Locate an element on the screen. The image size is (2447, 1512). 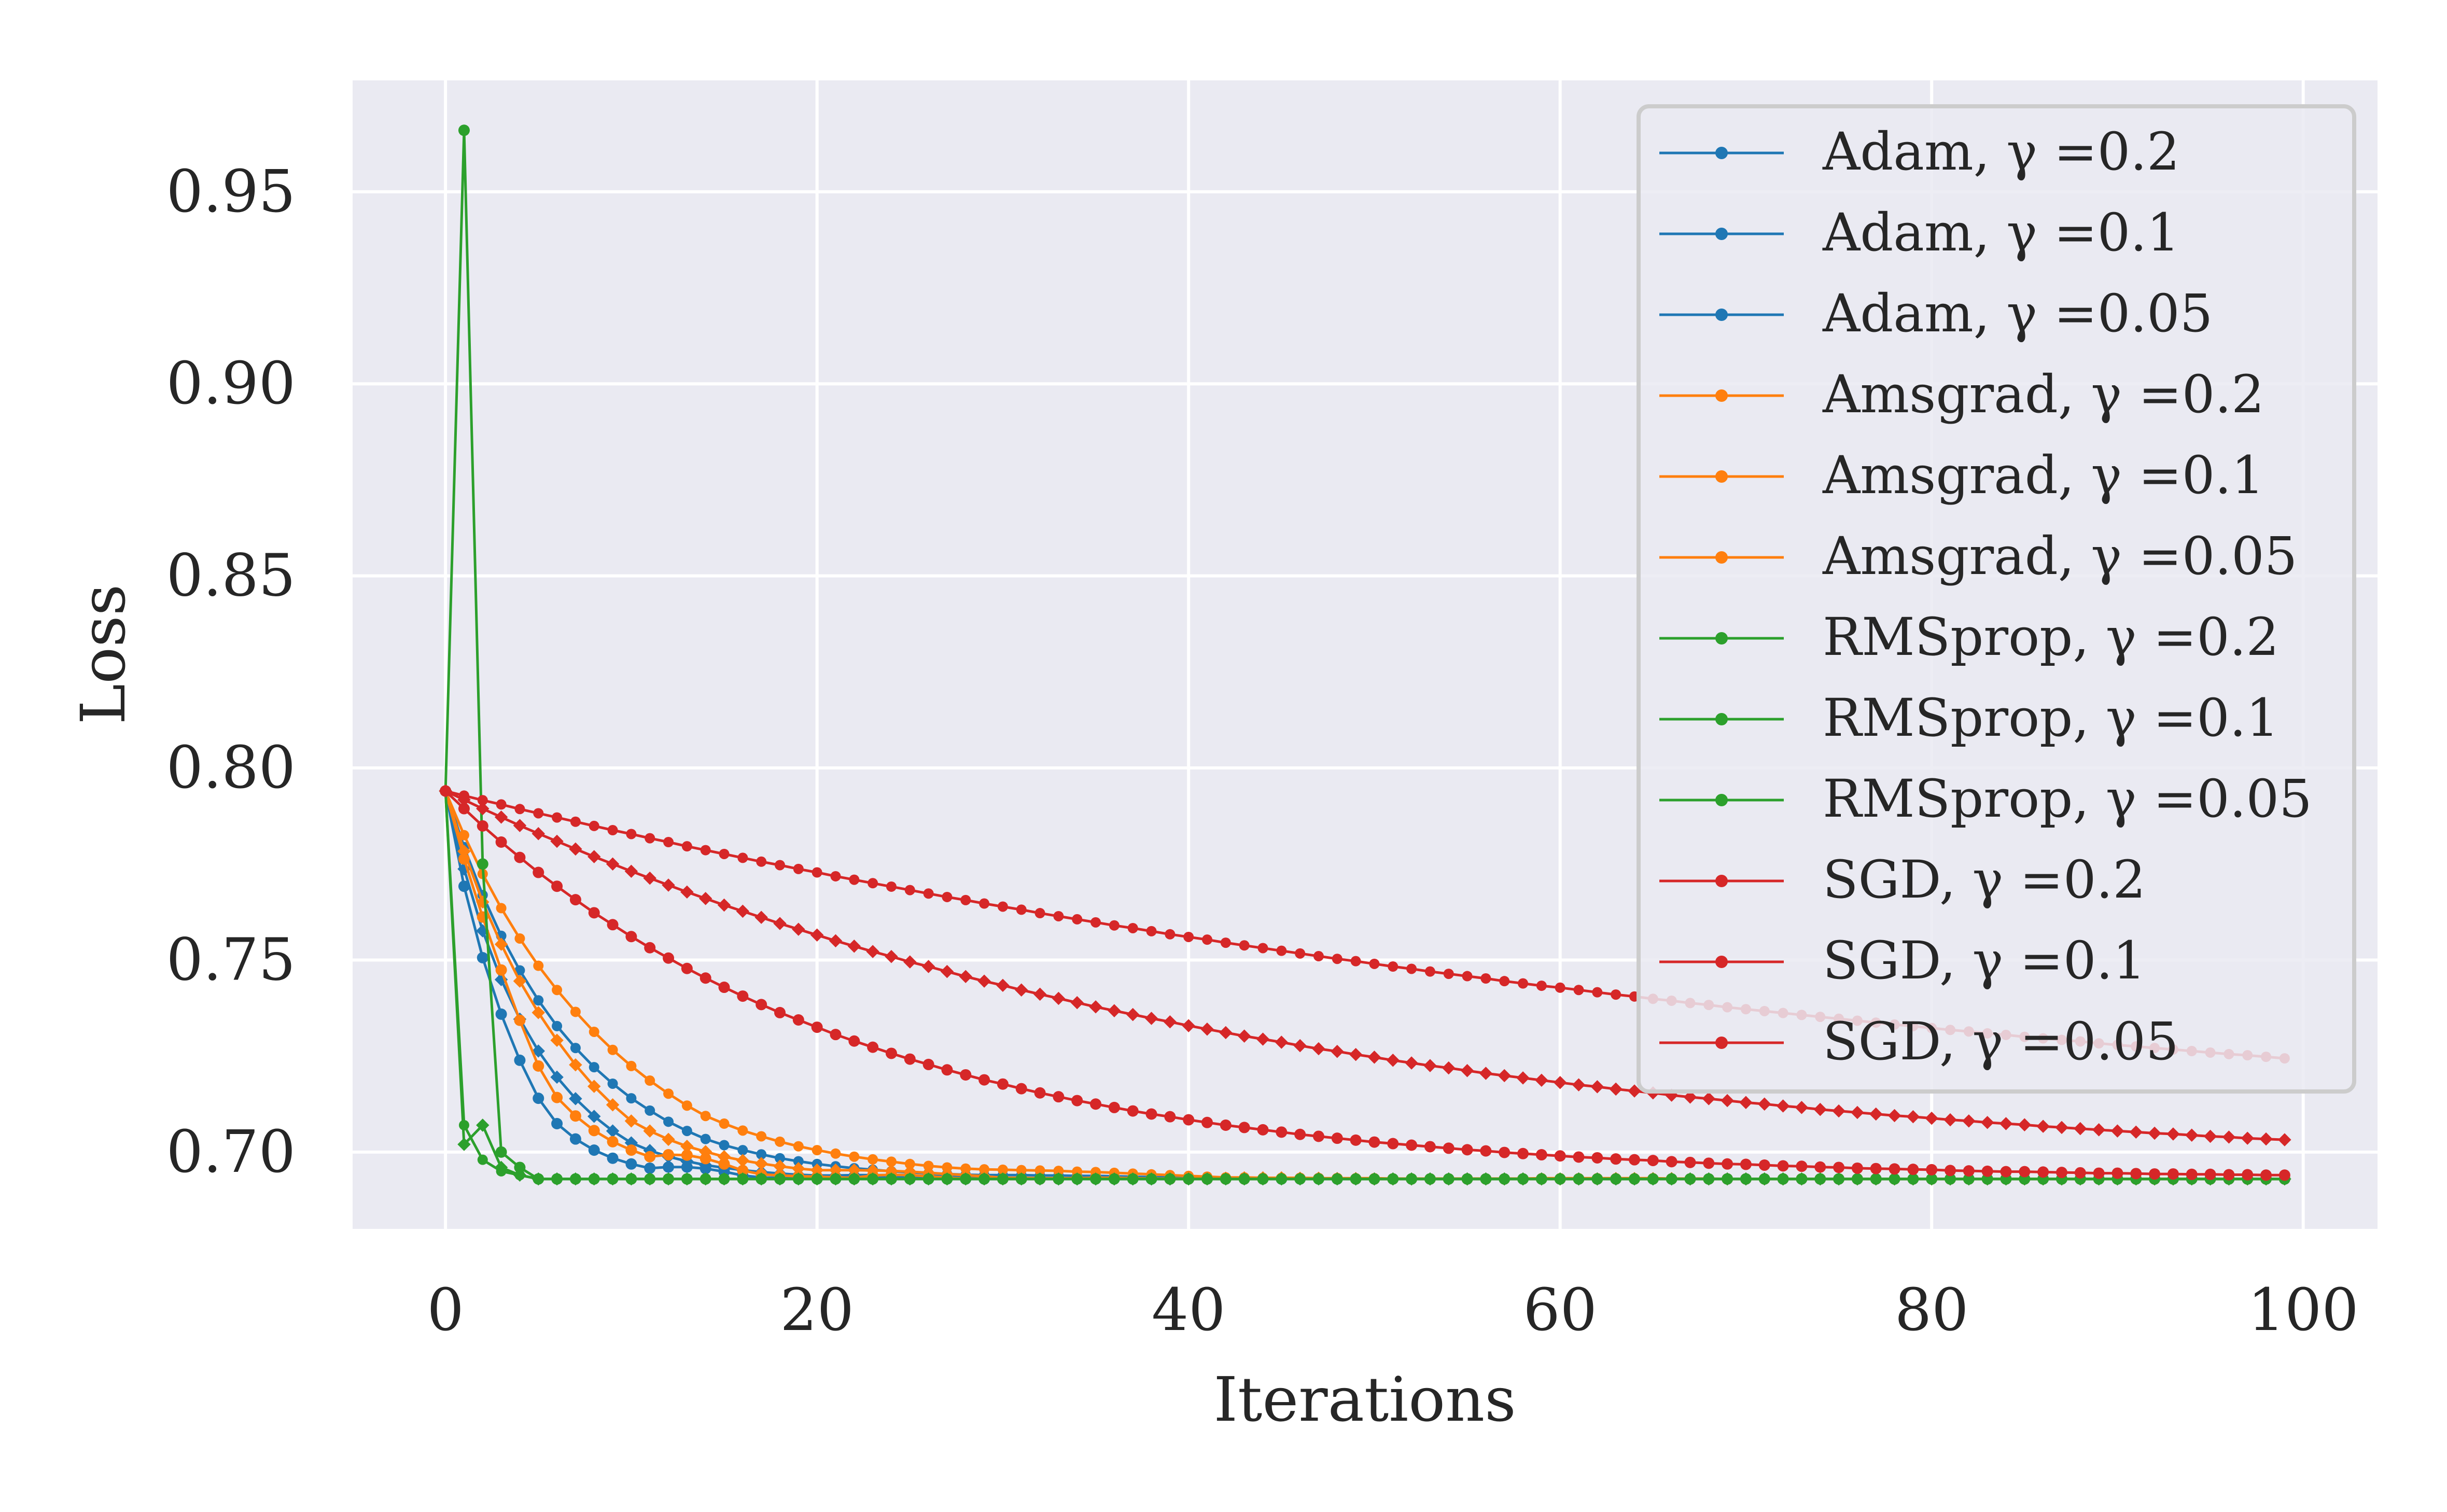
y-tick-label: 0.90 is located at coordinates (231, 383).